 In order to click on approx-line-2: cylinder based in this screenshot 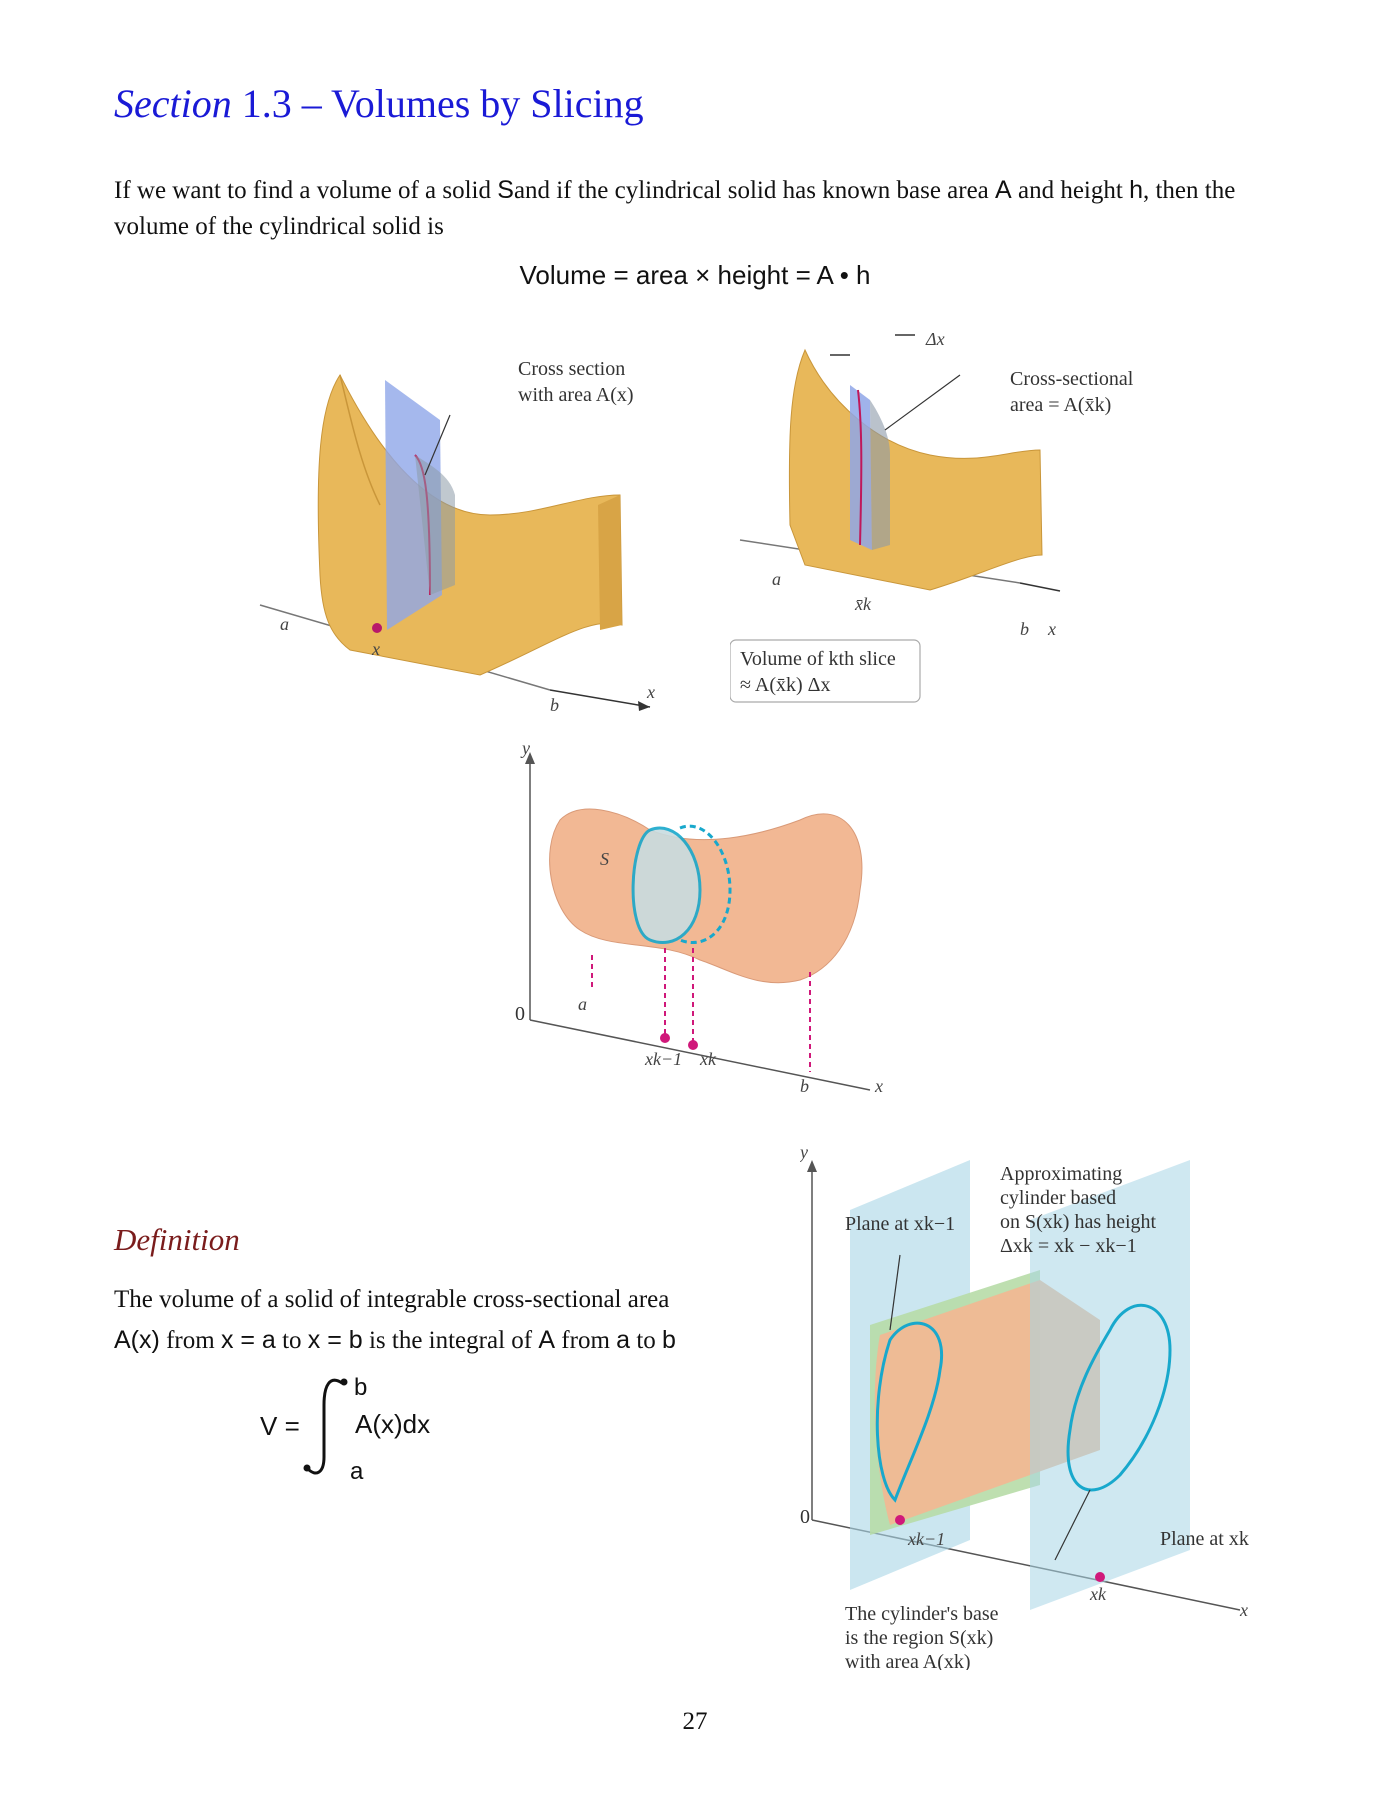, I will do `click(1058, 1198)`.